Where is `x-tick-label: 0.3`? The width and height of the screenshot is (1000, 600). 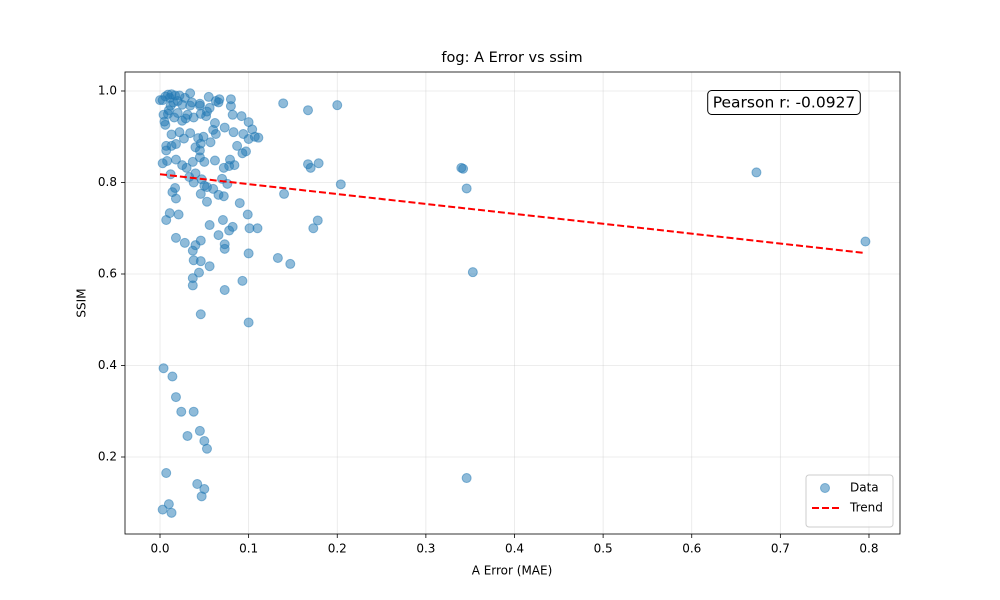
x-tick-label: 0.3 is located at coordinates (425, 549).